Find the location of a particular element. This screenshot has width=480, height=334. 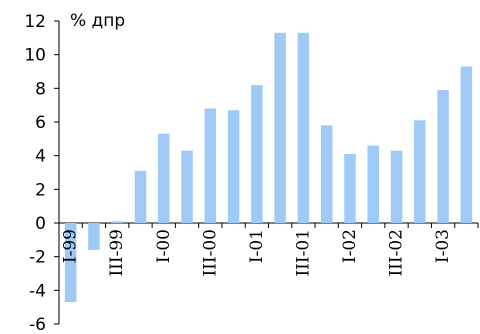

x-tick-label: III-01 is located at coordinates (303, 253).